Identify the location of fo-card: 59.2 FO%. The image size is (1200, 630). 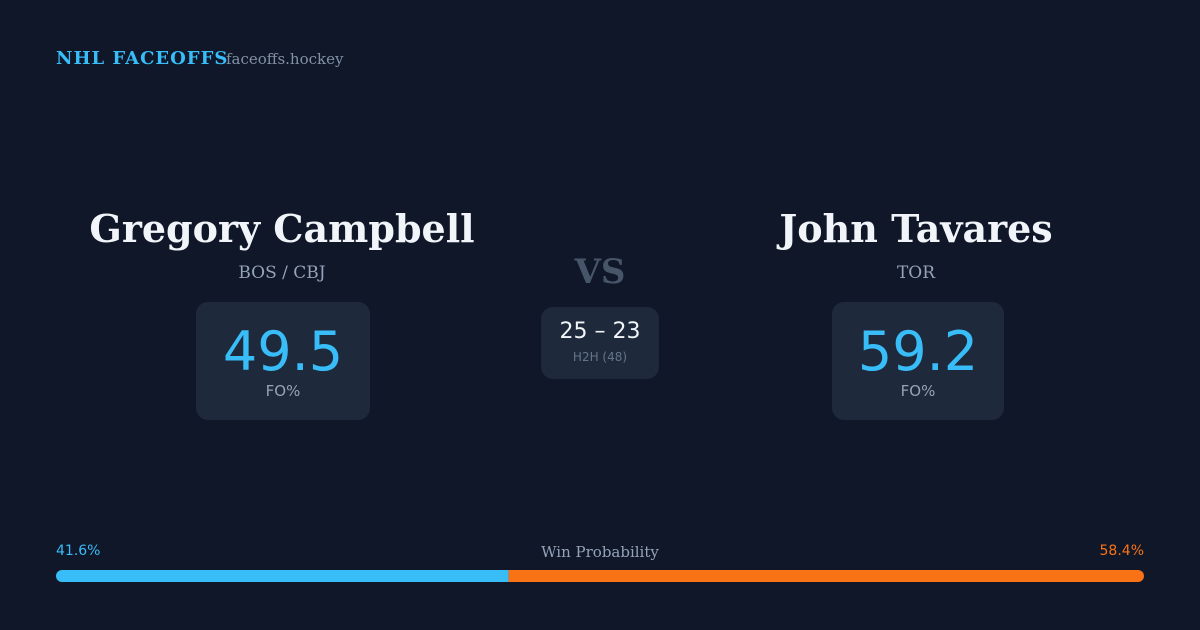
(918, 361).